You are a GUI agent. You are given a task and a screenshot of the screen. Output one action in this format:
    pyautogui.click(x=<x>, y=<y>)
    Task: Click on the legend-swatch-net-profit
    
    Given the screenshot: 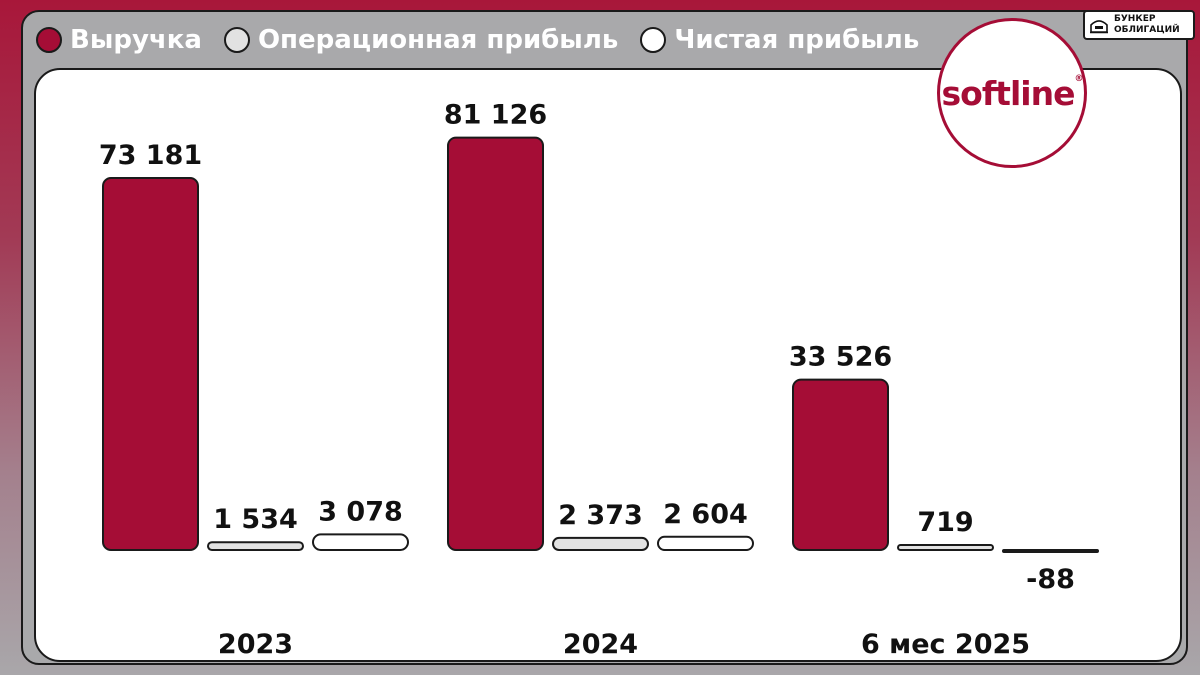 What is the action you would take?
    pyautogui.click(x=653, y=40)
    